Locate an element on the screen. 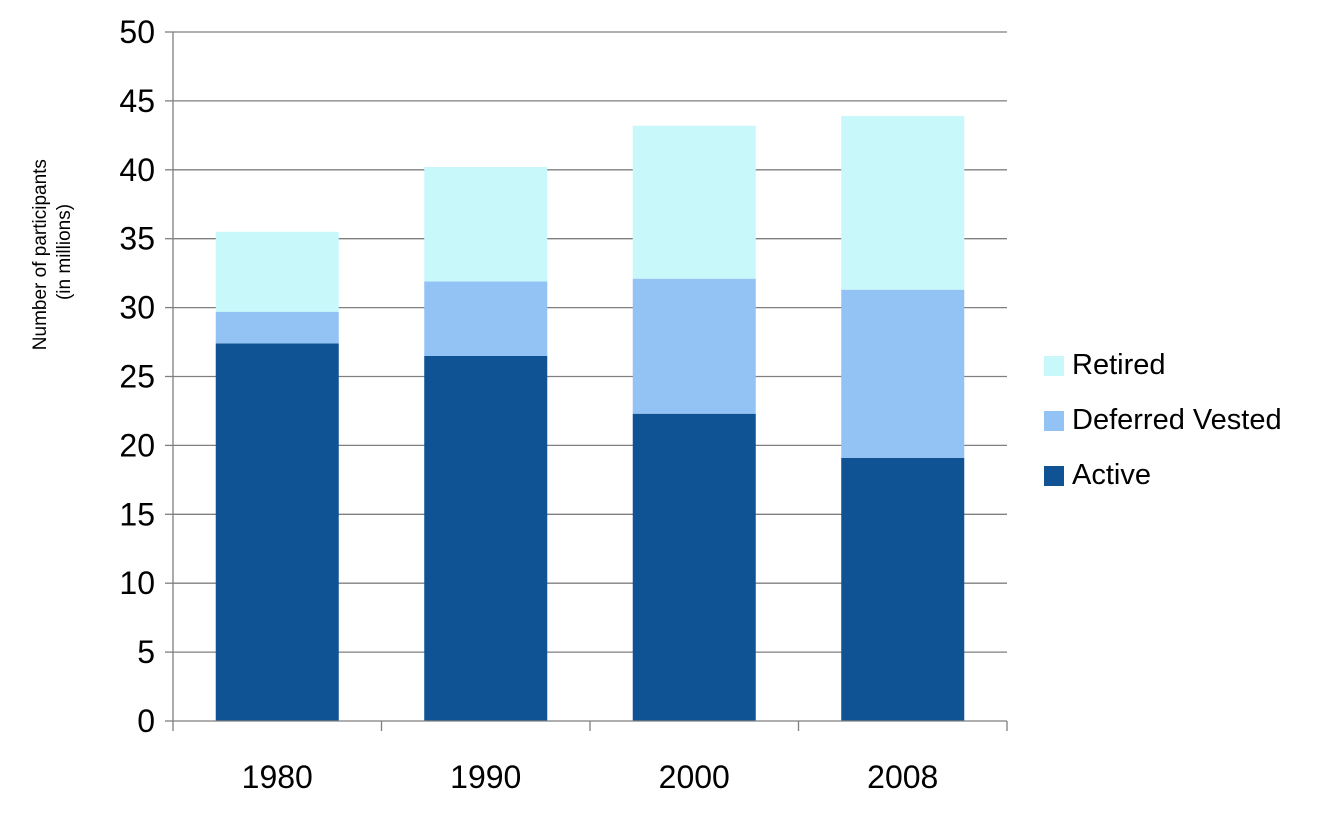  legend-item-retired: Retired is located at coordinates (1163, 365).